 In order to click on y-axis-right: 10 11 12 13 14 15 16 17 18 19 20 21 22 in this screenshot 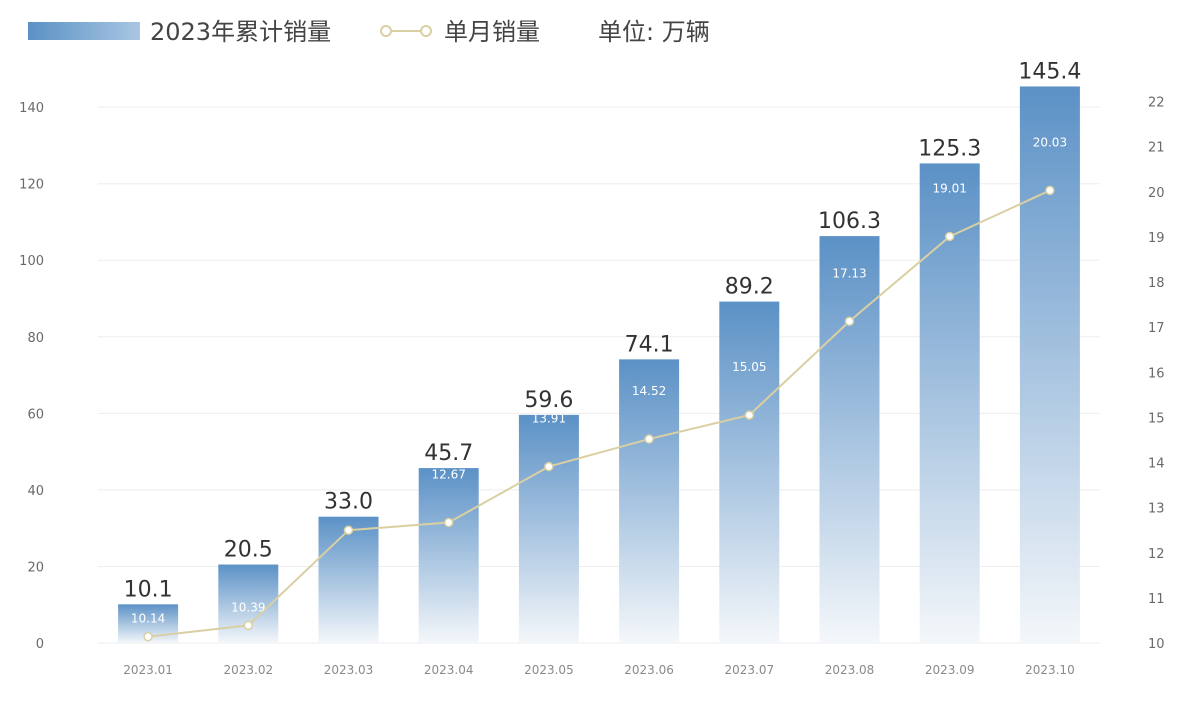, I will do `click(1156, 374)`.